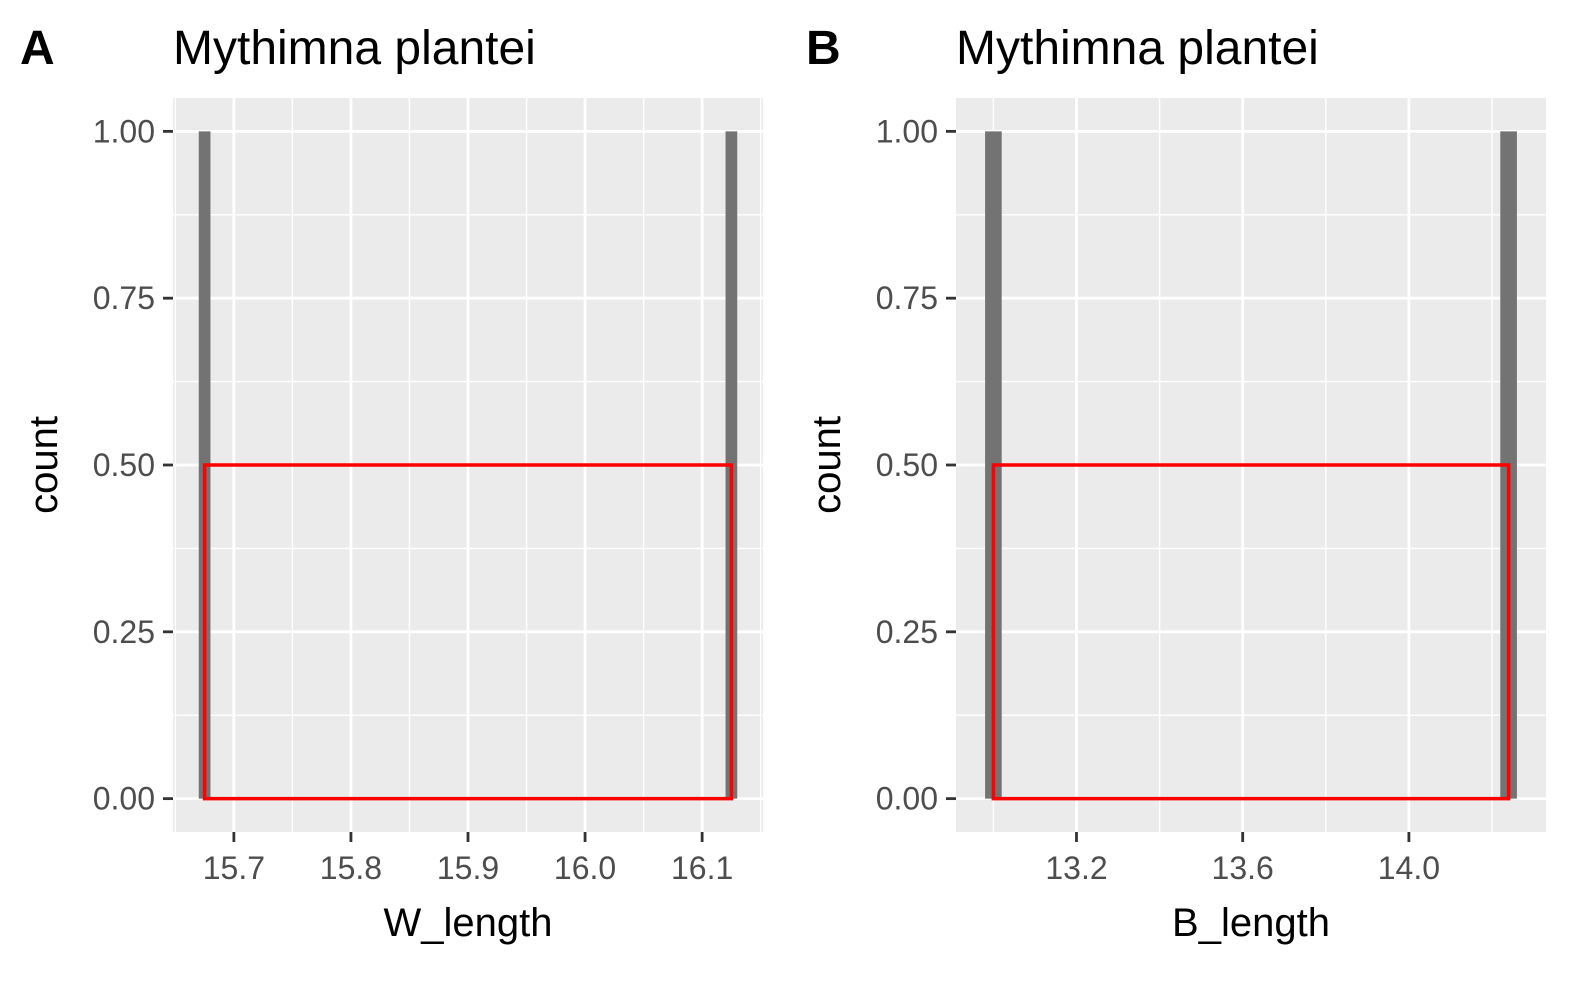  What do you see at coordinates (827, 465) in the screenshot?
I see `panel-b-y-axis-title: count` at bounding box center [827, 465].